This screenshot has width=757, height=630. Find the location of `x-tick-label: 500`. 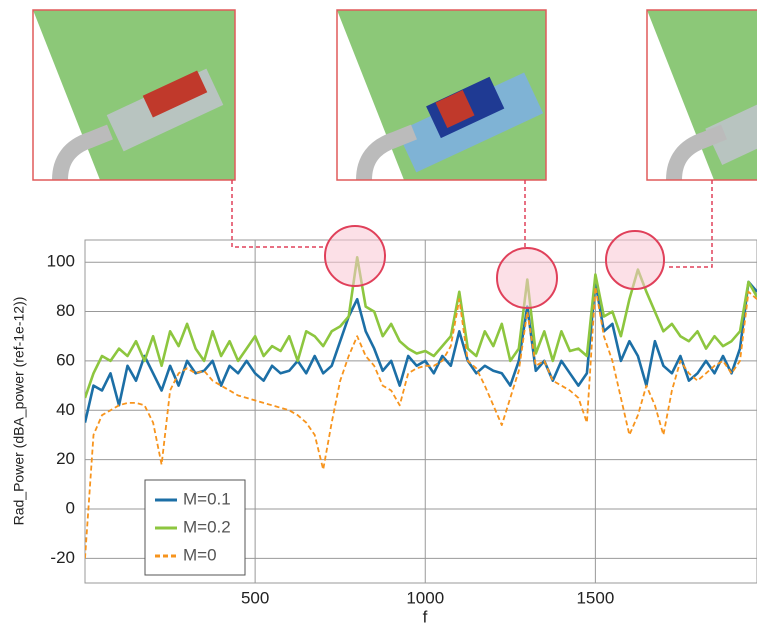

x-tick-label: 500 is located at coordinates (255, 597).